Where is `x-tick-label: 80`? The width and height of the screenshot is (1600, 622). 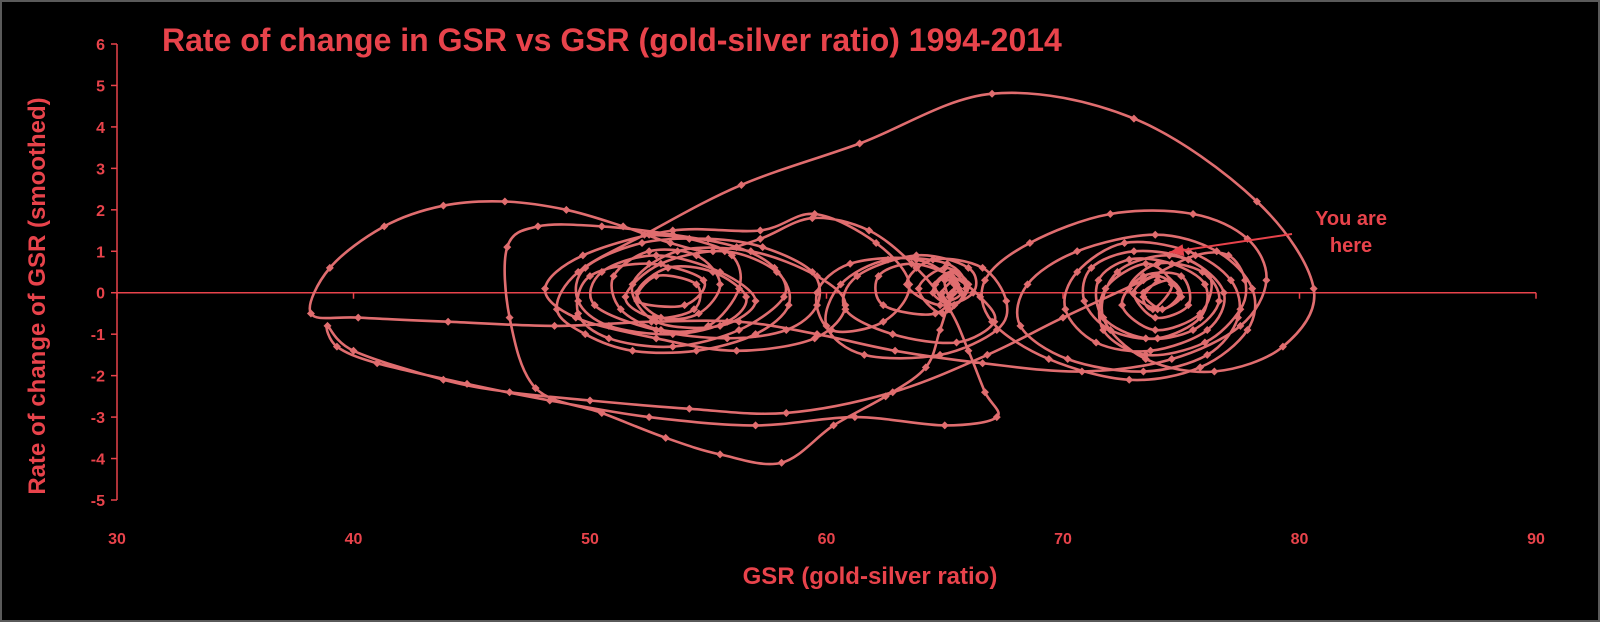 x-tick-label: 80 is located at coordinates (1300, 539).